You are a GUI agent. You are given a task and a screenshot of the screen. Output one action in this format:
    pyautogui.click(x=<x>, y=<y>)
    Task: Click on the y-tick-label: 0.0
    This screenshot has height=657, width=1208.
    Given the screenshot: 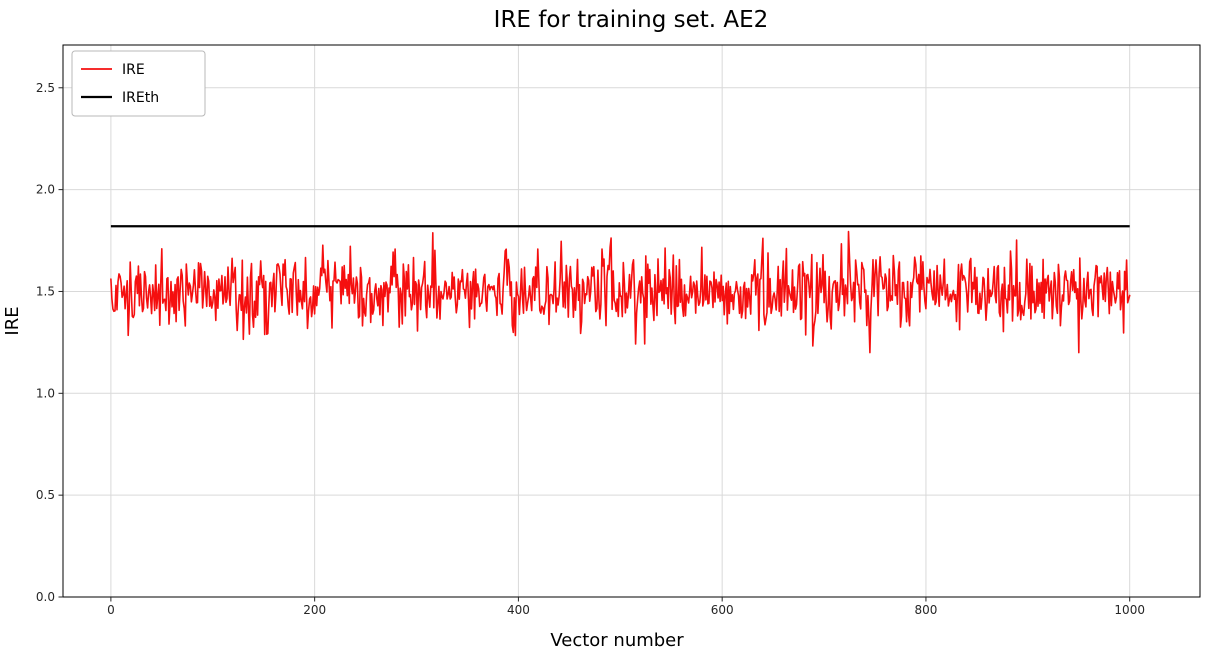 What is the action you would take?
    pyautogui.click(x=45, y=597)
    